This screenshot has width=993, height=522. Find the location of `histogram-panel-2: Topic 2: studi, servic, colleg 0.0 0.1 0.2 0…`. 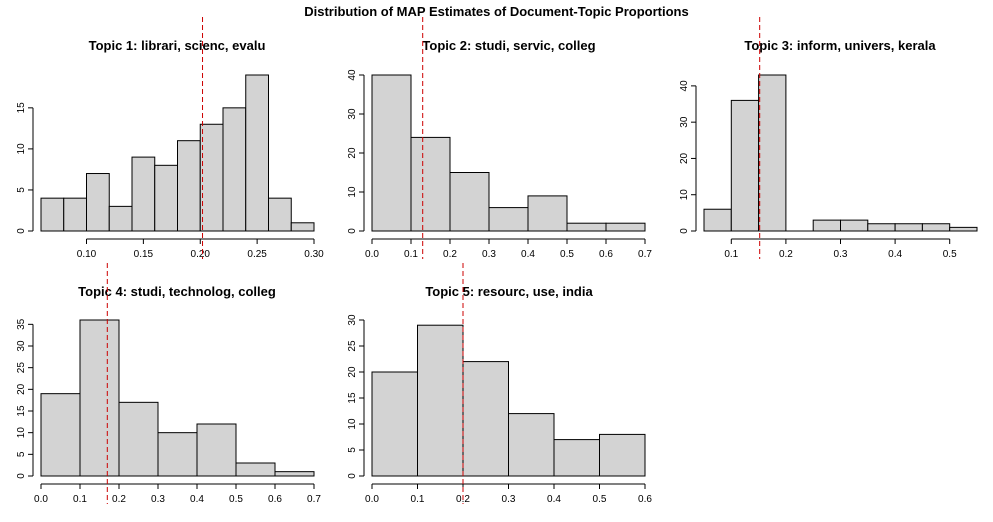

histogram-panel-2: Topic 2: studi, servic, colleg 0.0 0.1 0.2 0… is located at coordinates (499, 138).